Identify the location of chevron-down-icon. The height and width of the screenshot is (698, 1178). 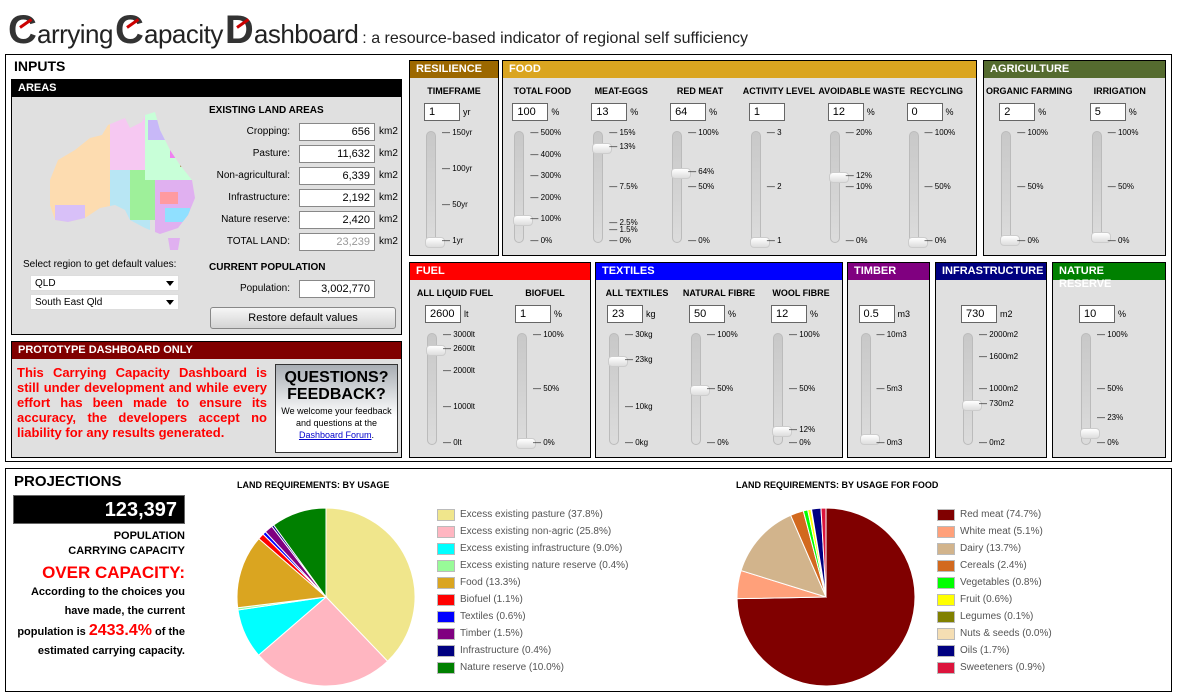
(170, 283).